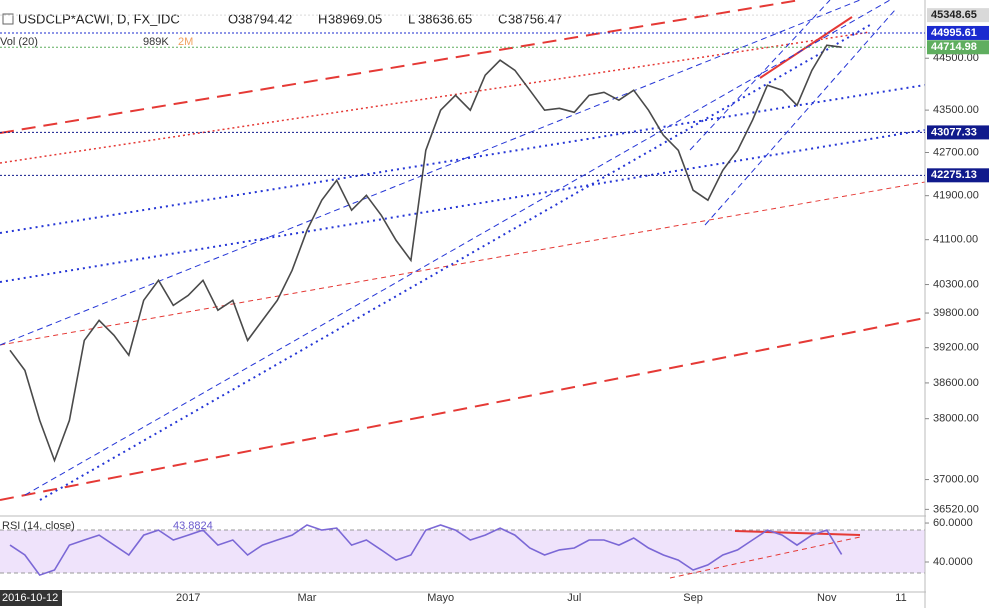 The width and height of the screenshot is (990, 608). Describe the element at coordinates (956, 509) in the screenshot. I see `y-tick-label: 36520.00` at that location.